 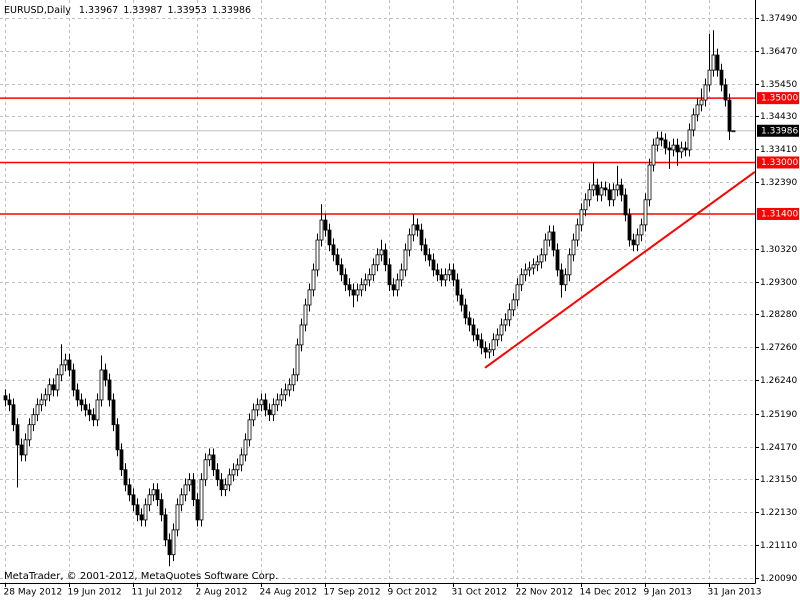 I want to click on price-label: 1.33986, so click(x=779, y=131).